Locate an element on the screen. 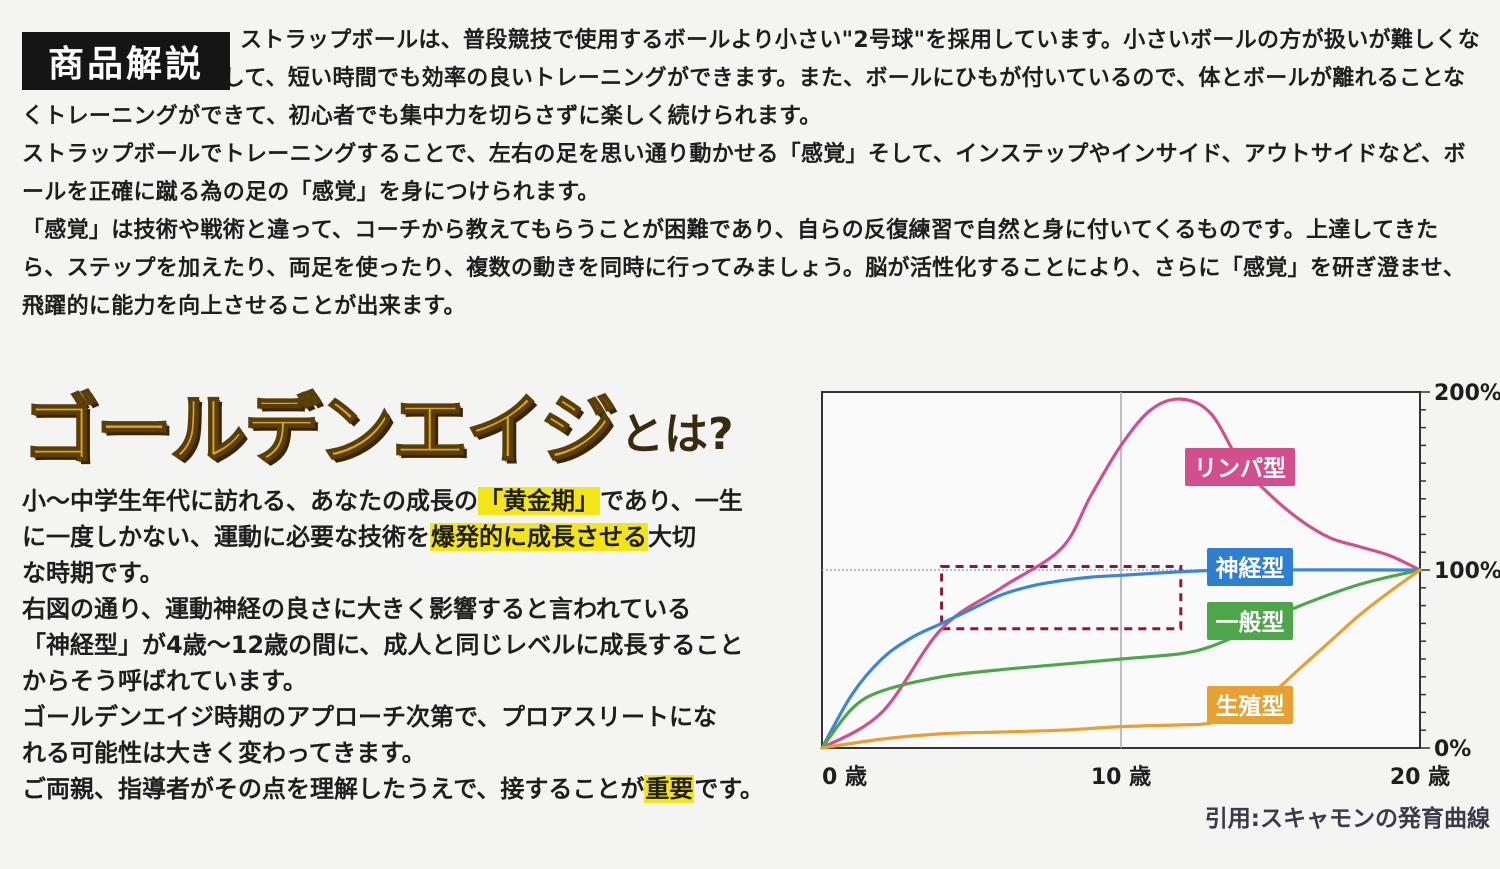 The height and width of the screenshot is (869, 1500). body-line: に一度しかない、運動に必要な技術を爆発的に成長させる大切 is located at coordinates (412, 537).